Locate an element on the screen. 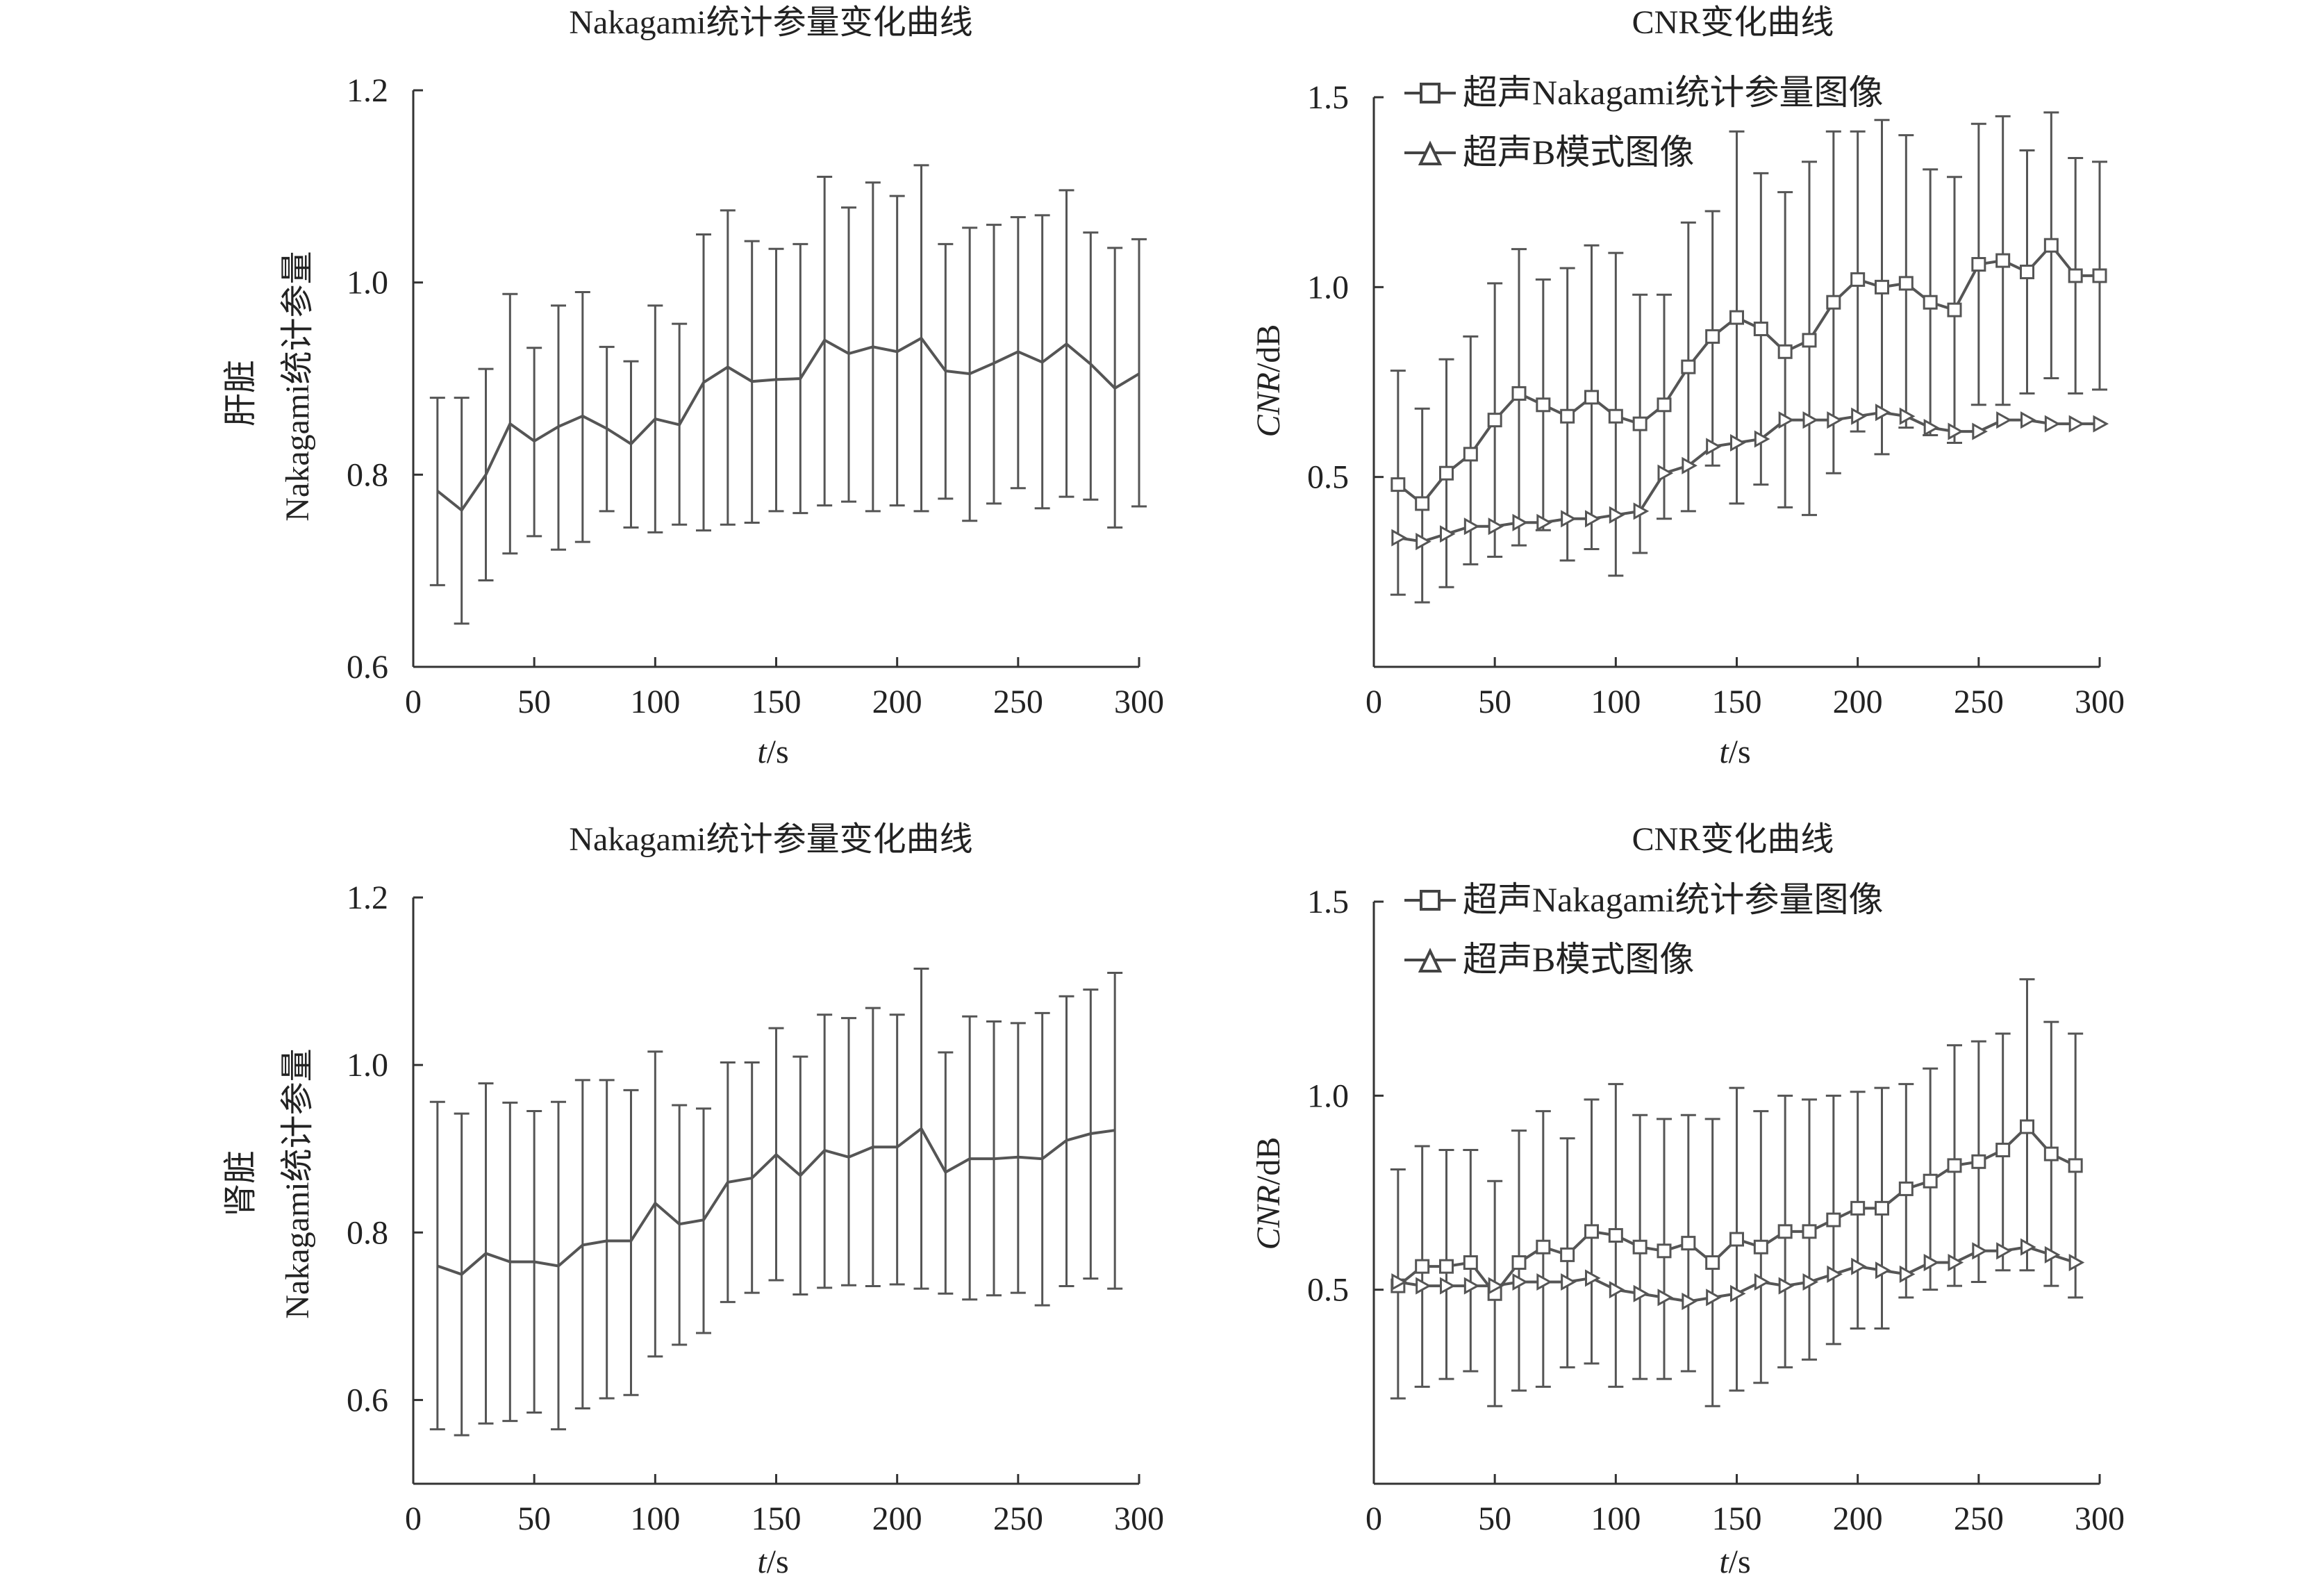 The width and height of the screenshot is (2324, 1581). plot-area: 0 50 100 150 200 250 300 0.6 0.8 1.0 1.2 is located at coordinates (755, 1208).